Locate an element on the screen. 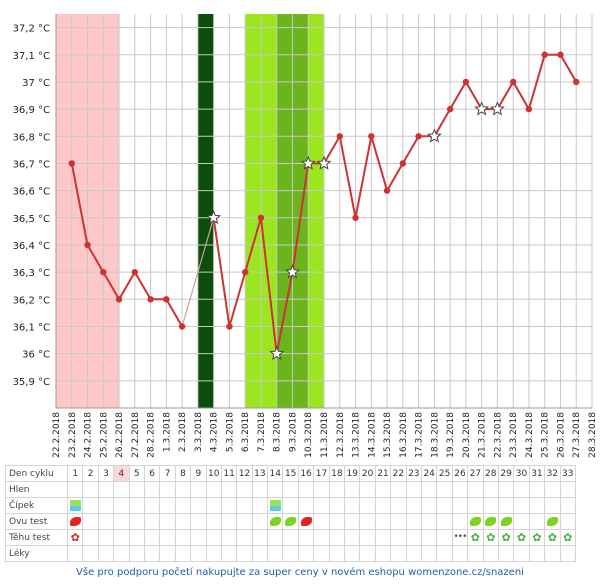 The height and width of the screenshot is (584, 600). cycle-day-cell: 24 is located at coordinates (429, 473).